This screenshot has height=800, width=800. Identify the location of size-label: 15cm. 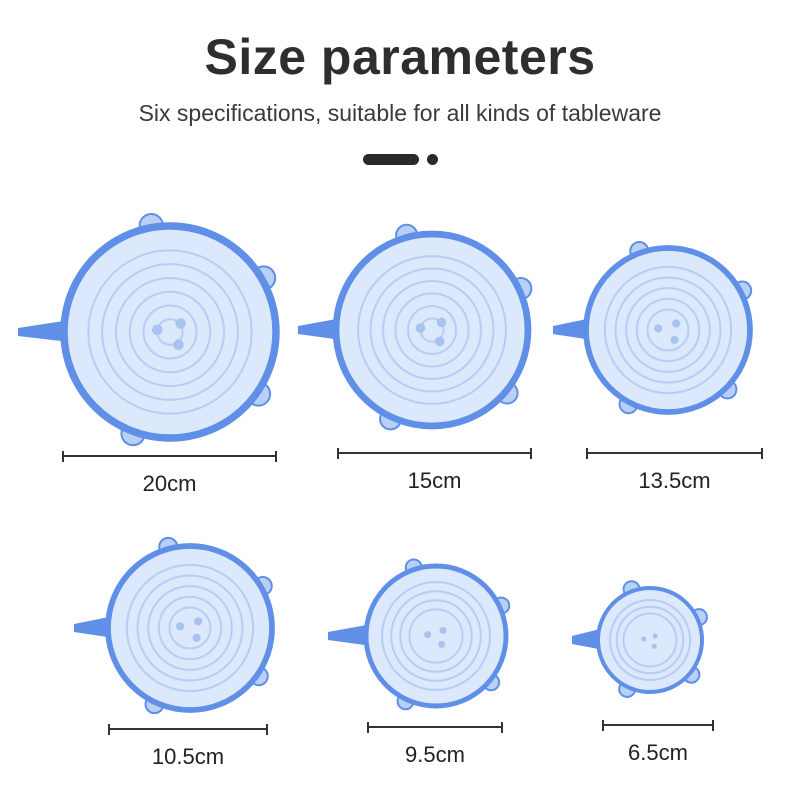
(434, 480).